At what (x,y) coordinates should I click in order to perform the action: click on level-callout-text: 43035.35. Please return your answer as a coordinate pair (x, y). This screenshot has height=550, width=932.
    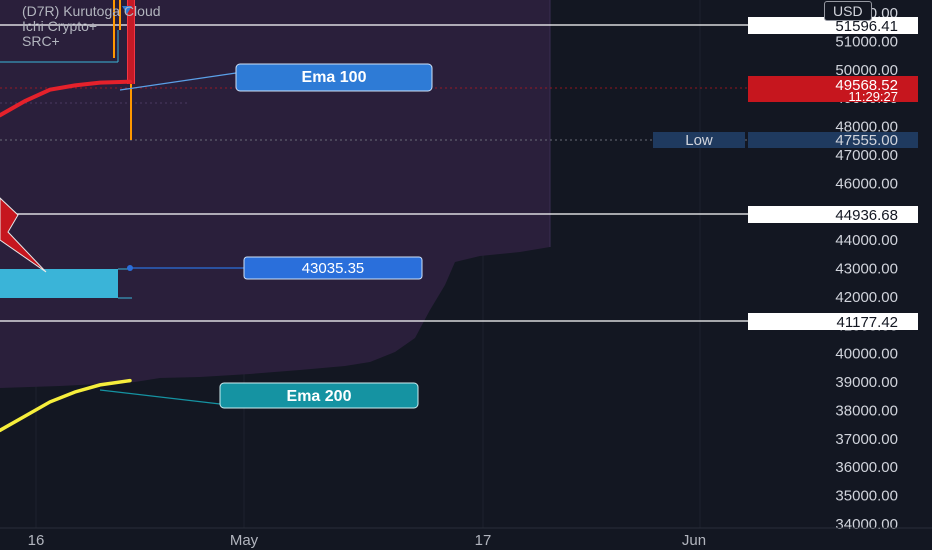
    Looking at the image, I should click on (333, 268).